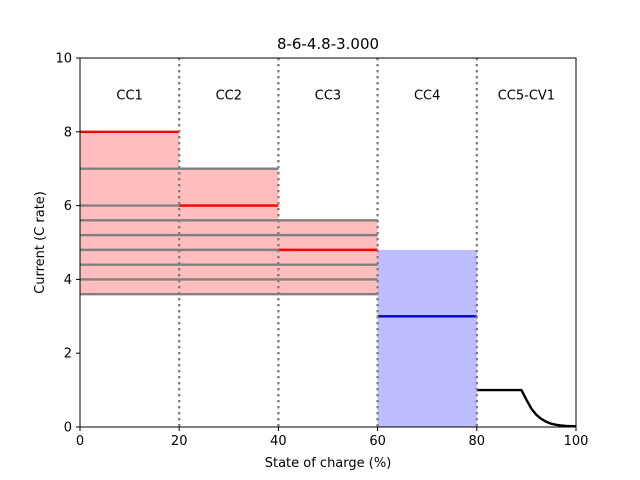 This screenshot has height=480, width=640. Describe the element at coordinates (328, 95) in the screenshot. I see `region-label-3: CC3` at that location.